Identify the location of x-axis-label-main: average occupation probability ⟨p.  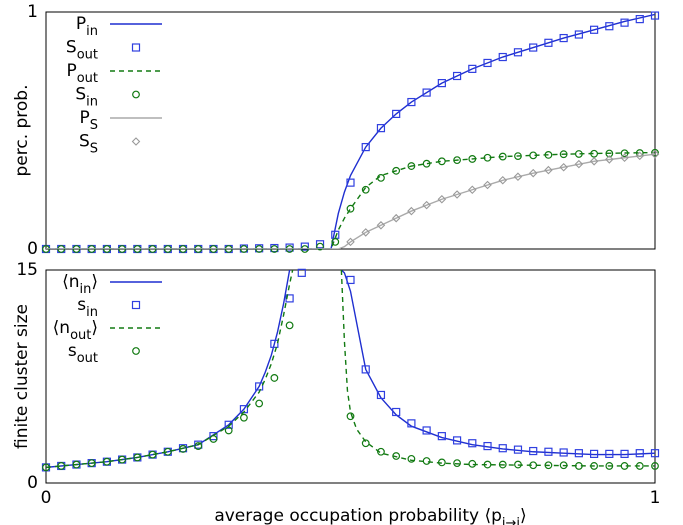
(358, 515).